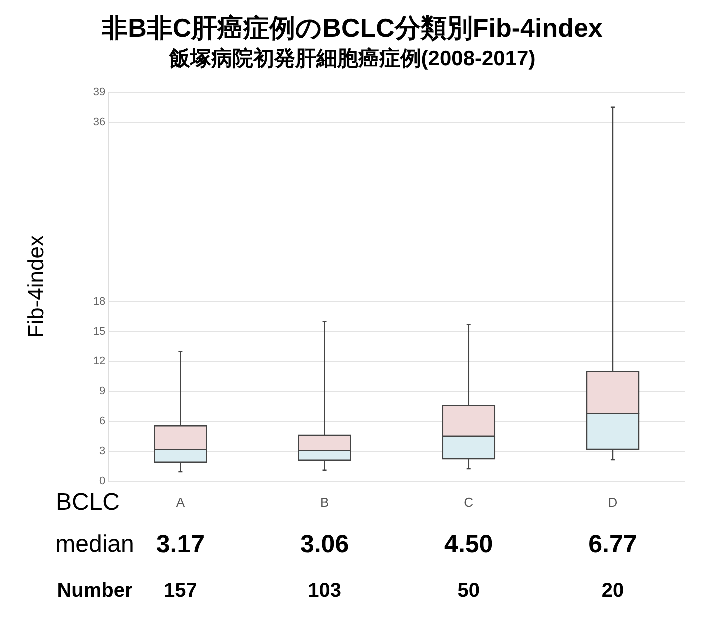 This screenshot has height=630, width=705. Describe the element at coordinates (88, 502) in the screenshot. I see `x-axis-title: BCLC` at that location.